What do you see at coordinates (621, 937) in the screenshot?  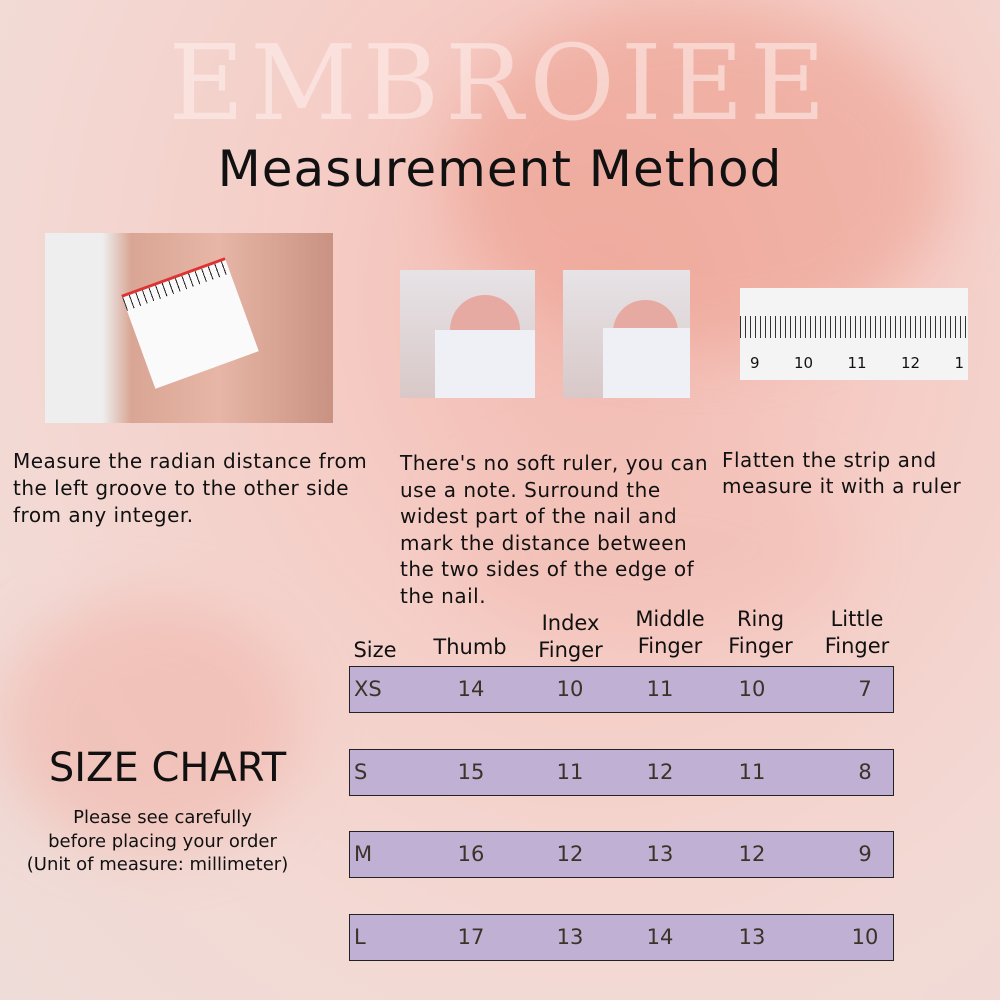 I see `table-row: L 17 13 14 13 10` at bounding box center [621, 937].